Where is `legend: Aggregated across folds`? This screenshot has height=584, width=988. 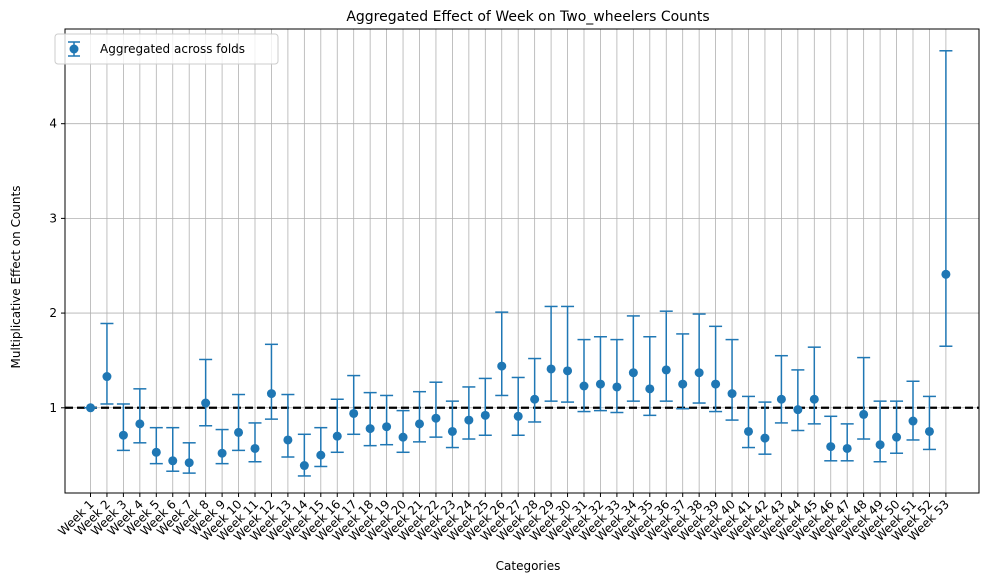 legend: Aggregated across folds is located at coordinates (166, 49).